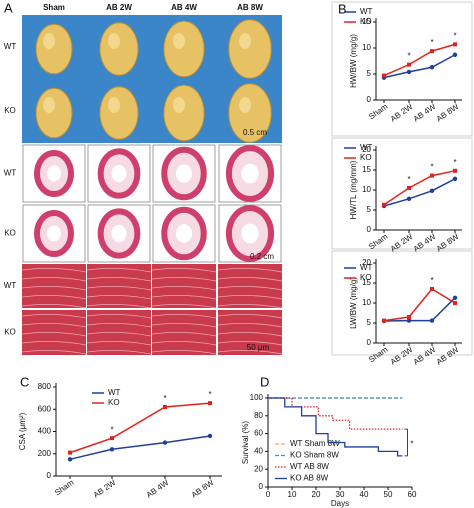 This screenshot has height=508, width=474. I want to click on column-header: AB 4W, so click(184, 7).